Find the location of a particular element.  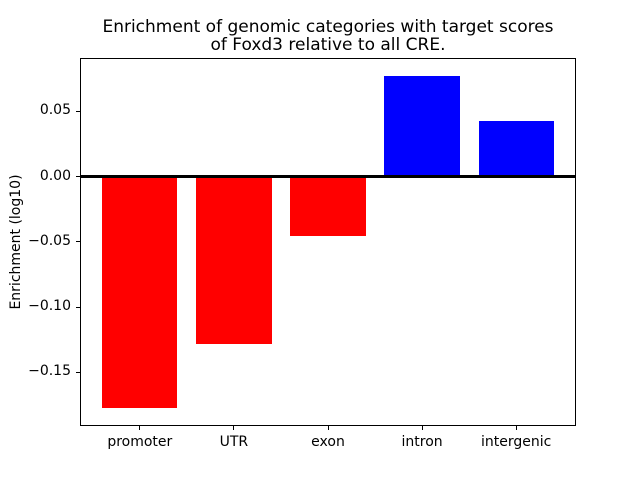

x-tick-label-intergenic: intergenic is located at coordinates (516, 442).